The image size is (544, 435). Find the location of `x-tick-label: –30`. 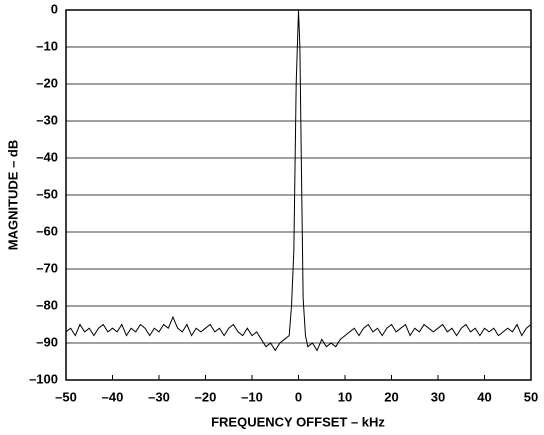

x-tick-label: –30 is located at coordinates (159, 396).